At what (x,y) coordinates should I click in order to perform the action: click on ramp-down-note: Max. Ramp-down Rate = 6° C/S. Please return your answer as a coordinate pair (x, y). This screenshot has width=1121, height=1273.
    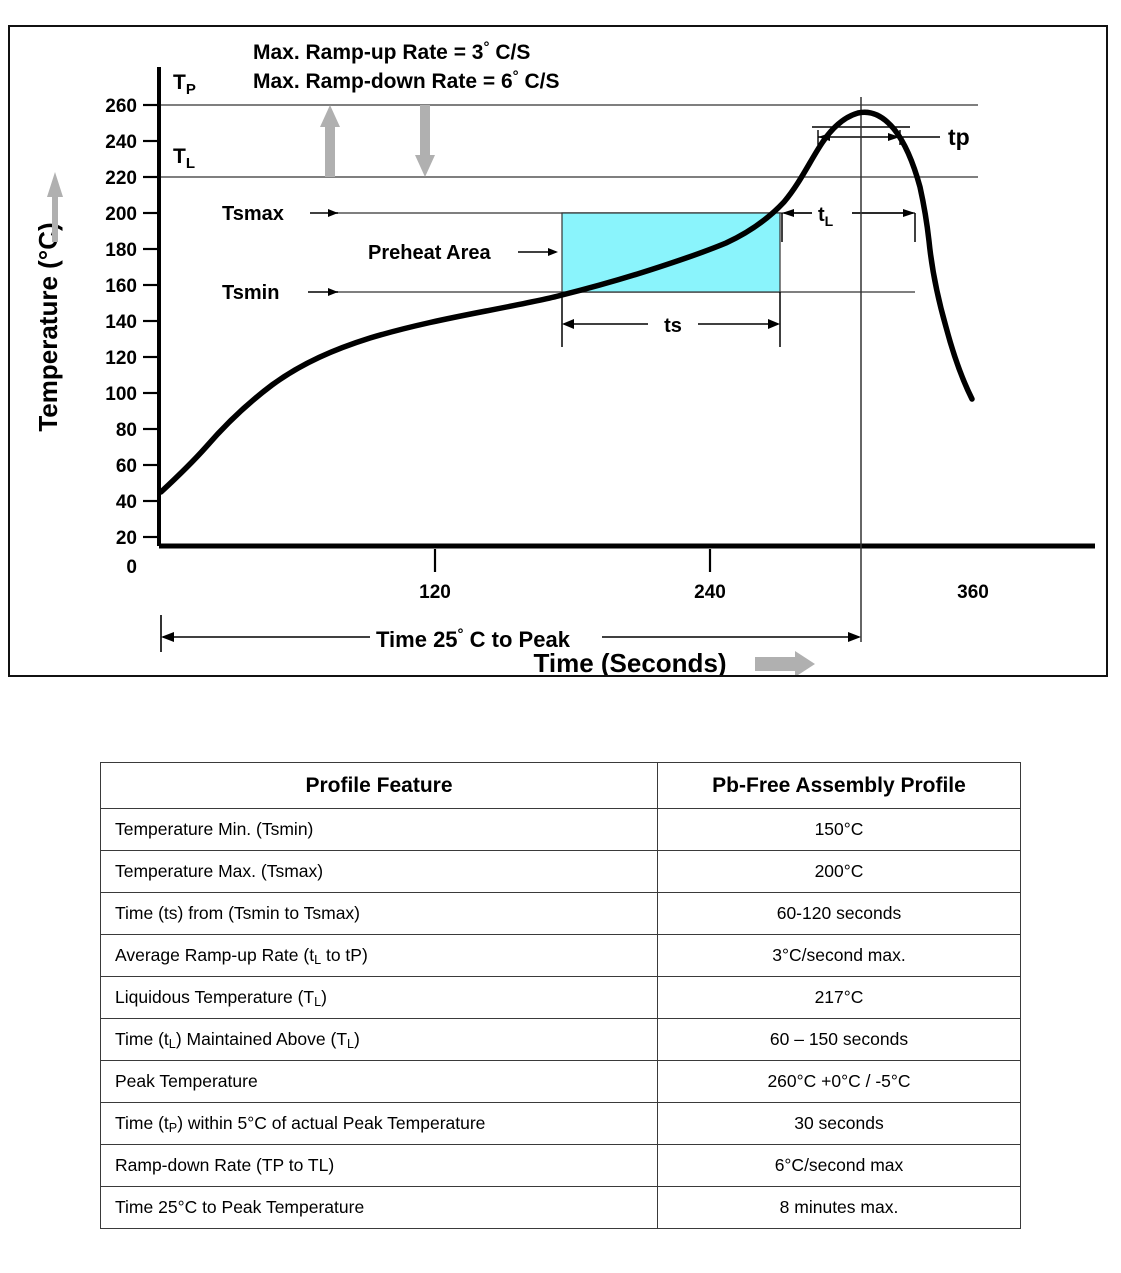
    Looking at the image, I should click on (406, 80).